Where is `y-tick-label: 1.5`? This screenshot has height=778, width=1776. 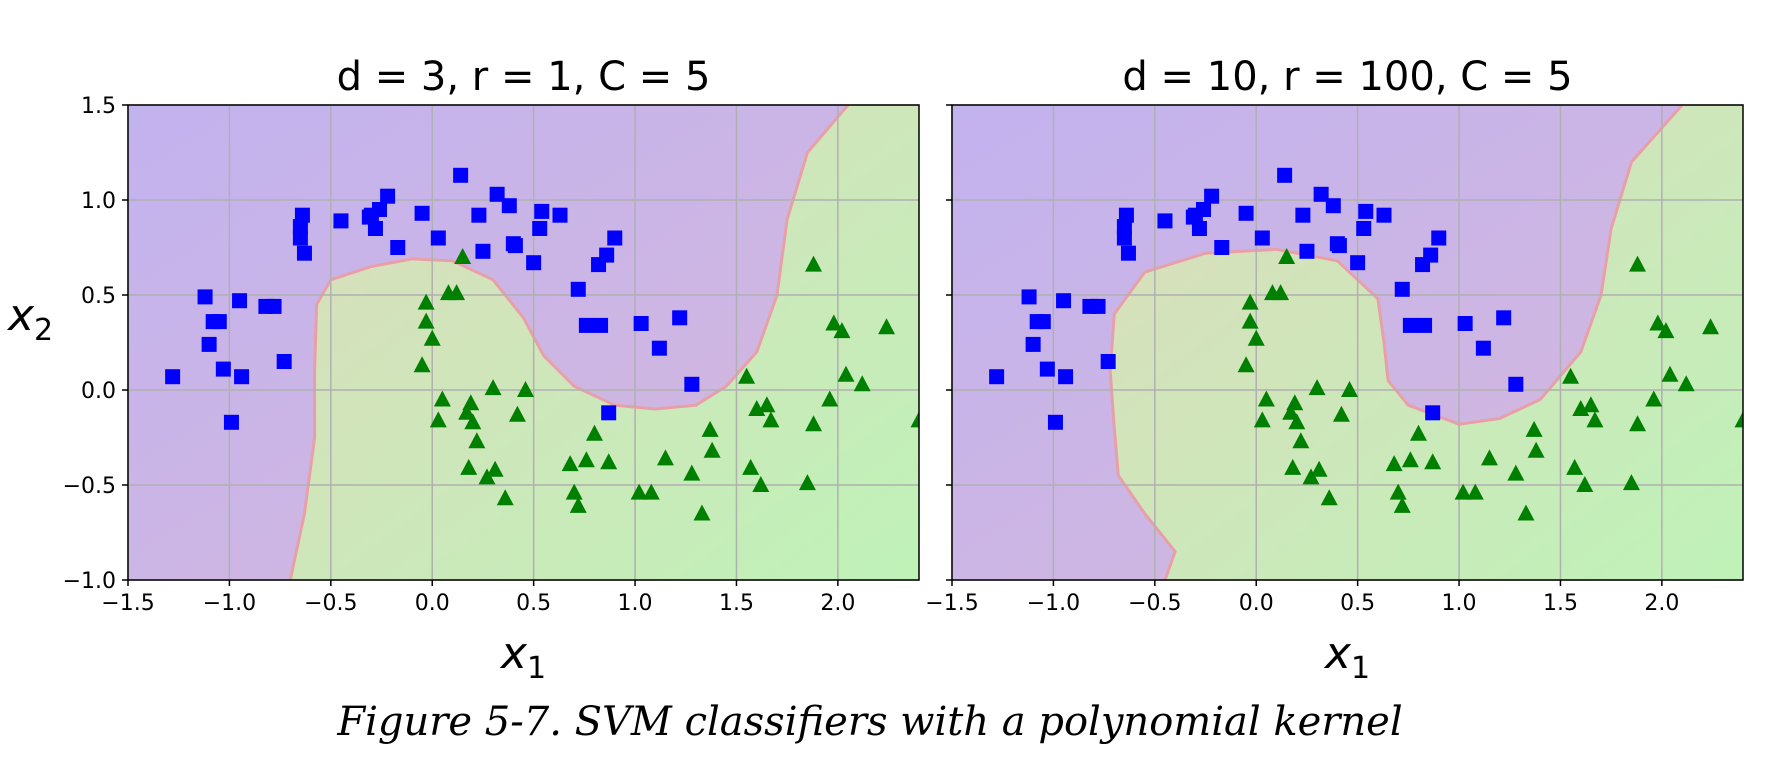 y-tick-label: 1.5 is located at coordinates (98, 106).